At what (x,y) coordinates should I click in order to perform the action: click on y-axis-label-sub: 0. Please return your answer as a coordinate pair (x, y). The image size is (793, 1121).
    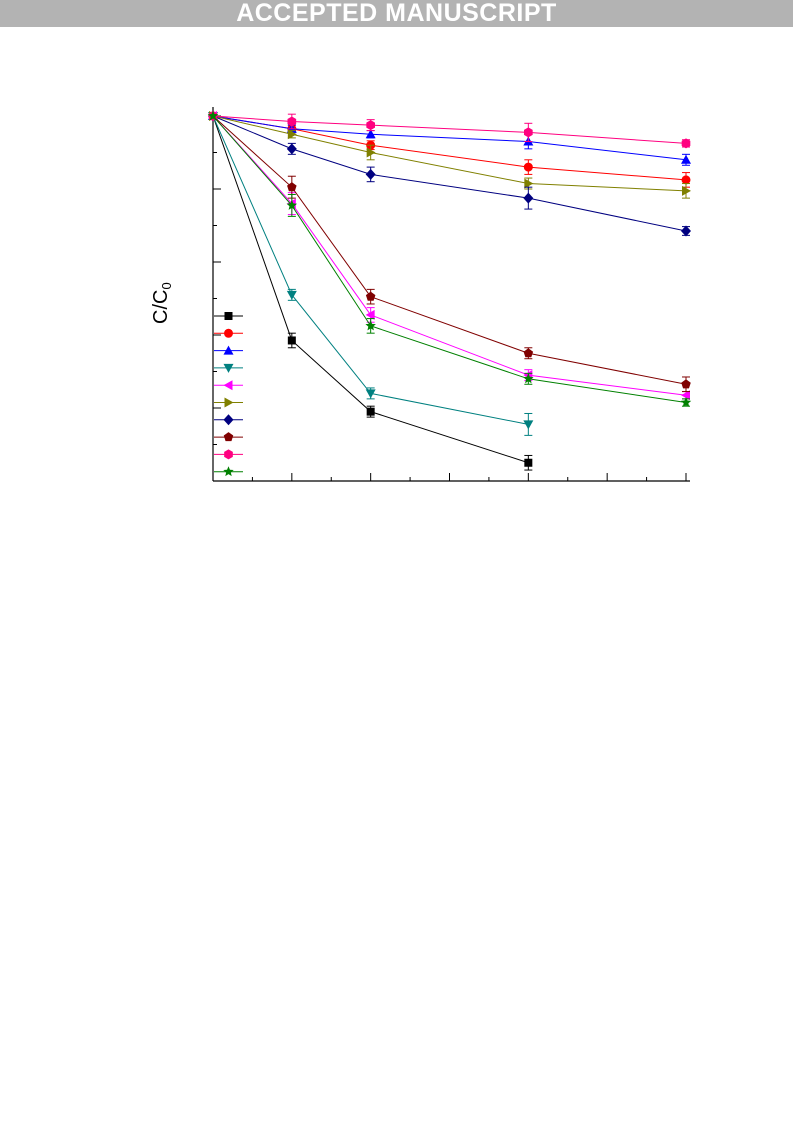
    Looking at the image, I should click on (166, 286).